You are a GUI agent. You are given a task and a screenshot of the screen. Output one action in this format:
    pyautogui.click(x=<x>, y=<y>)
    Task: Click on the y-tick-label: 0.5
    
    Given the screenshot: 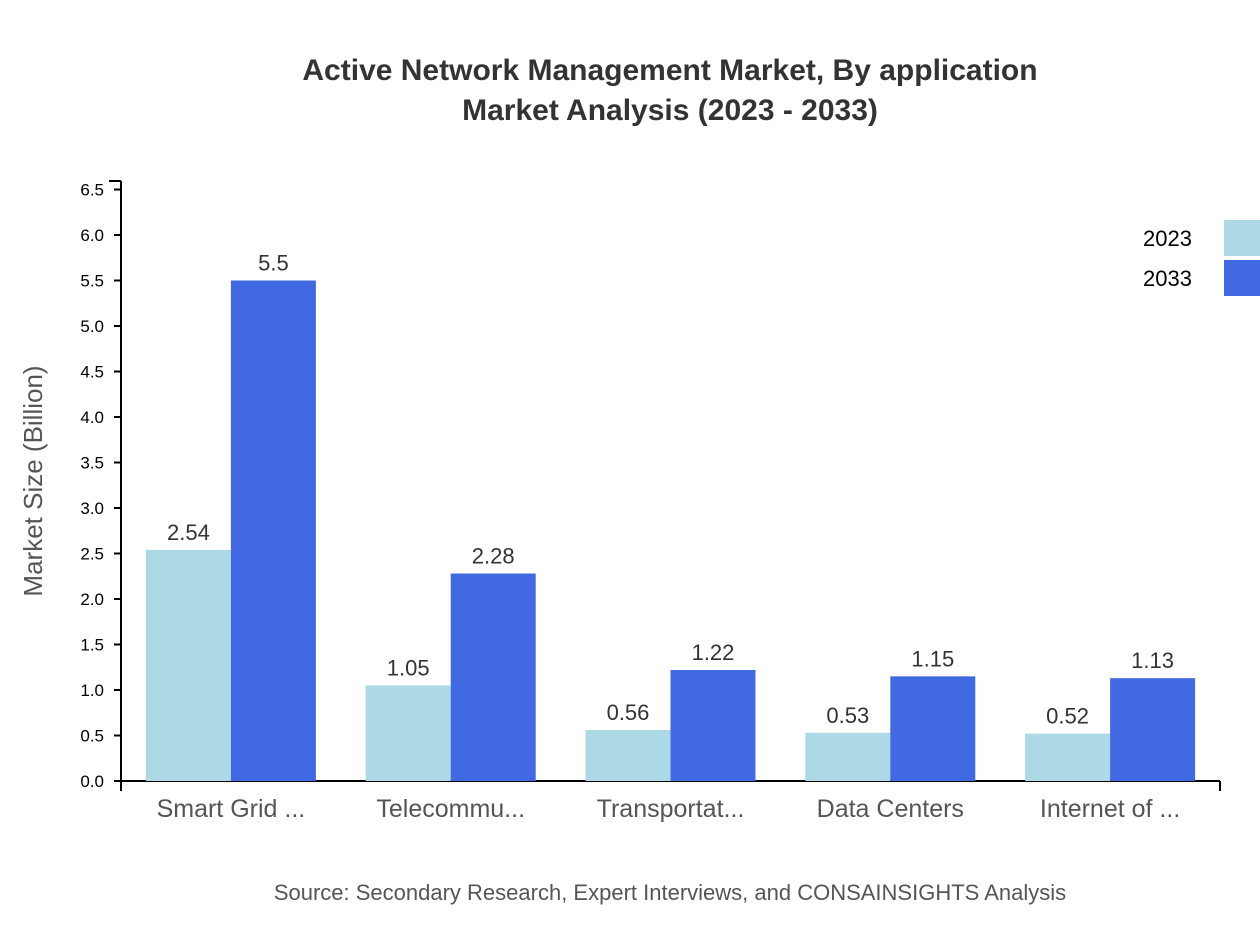 What is the action you would take?
    pyautogui.click(x=92, y=736)
    